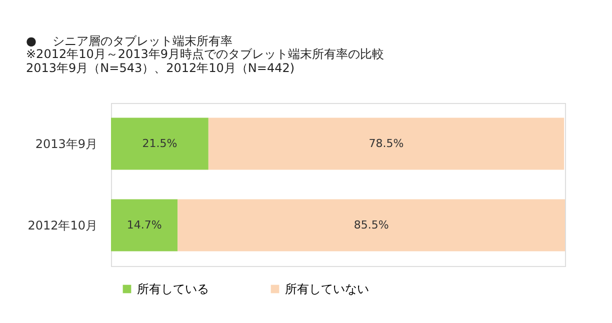  What do you see at coordinates (129, 41) in the screenshot?
I see `chart-title: ● シニア層のタブレット端末所有率` at bounding box center [129, 41].